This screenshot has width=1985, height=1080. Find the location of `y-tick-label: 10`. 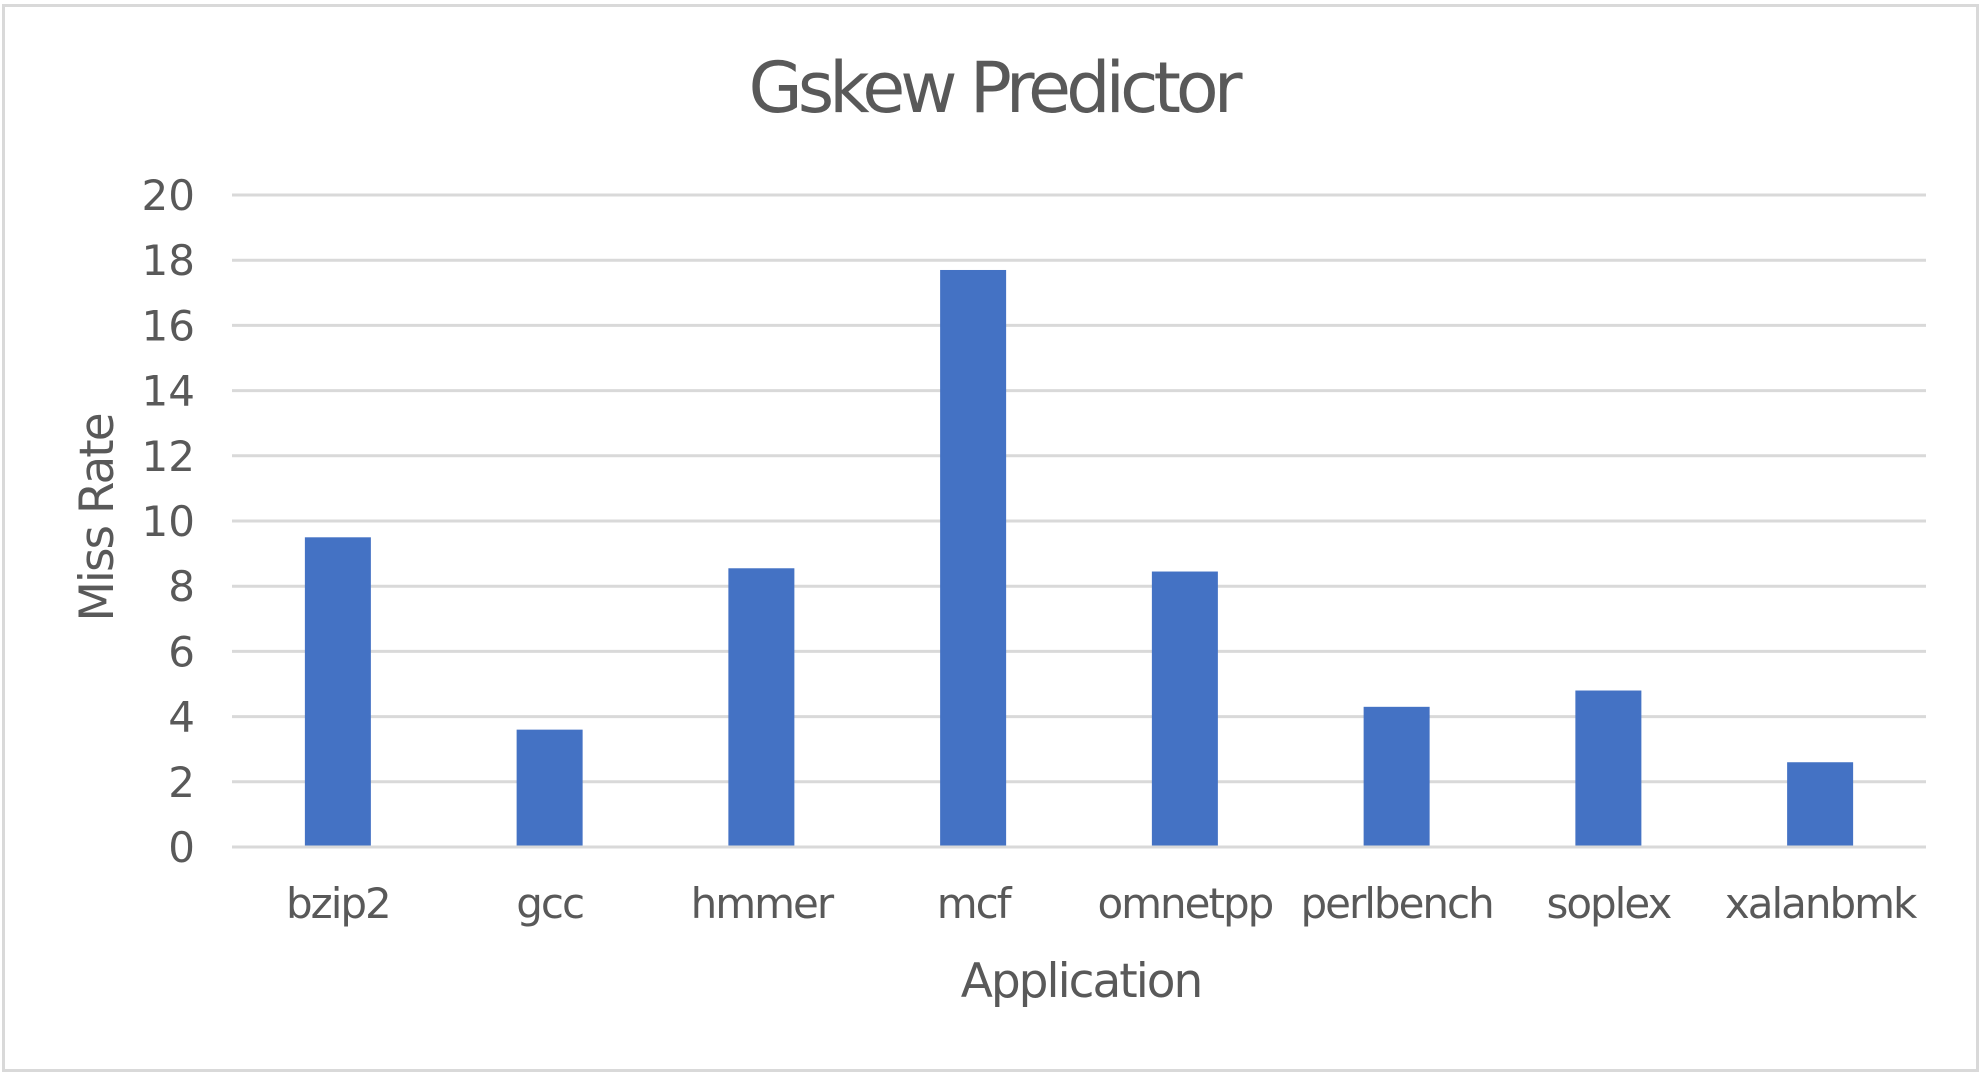

y-tick-label: 10 is located at coordinates (168, 521).